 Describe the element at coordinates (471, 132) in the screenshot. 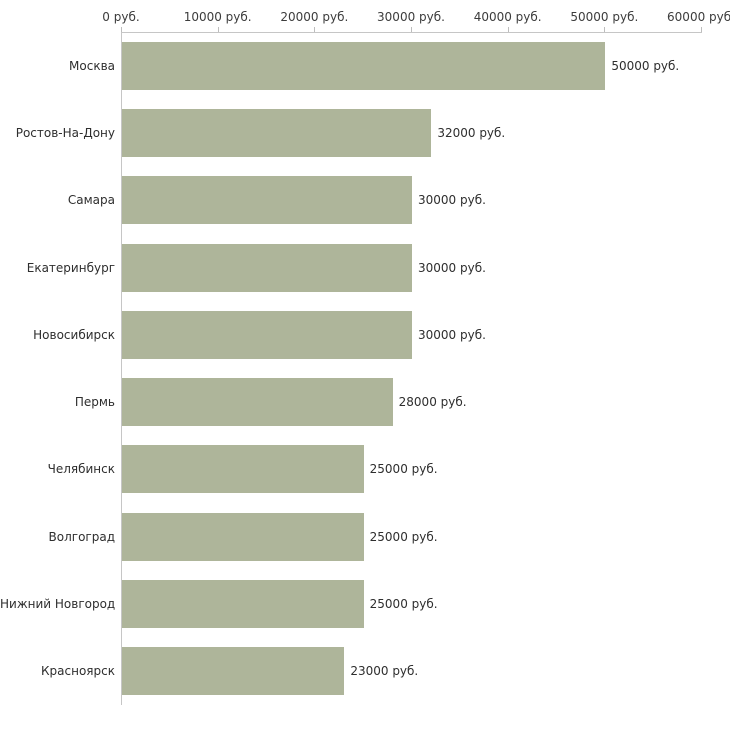

I see `value-label: 32000 руб.` at that location.